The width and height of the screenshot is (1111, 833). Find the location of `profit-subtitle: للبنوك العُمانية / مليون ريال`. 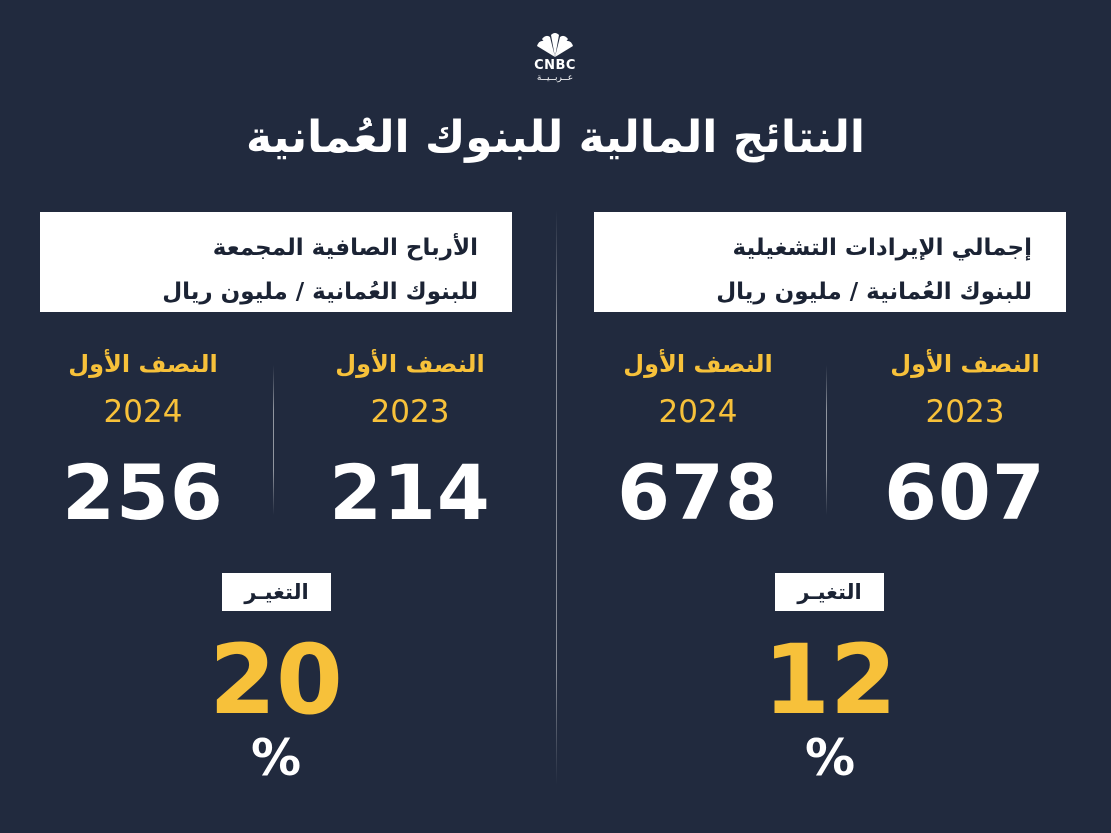

profit-subtitle: للبنوك العُمانية / مليون ريال is located at coordinates (320, 292).